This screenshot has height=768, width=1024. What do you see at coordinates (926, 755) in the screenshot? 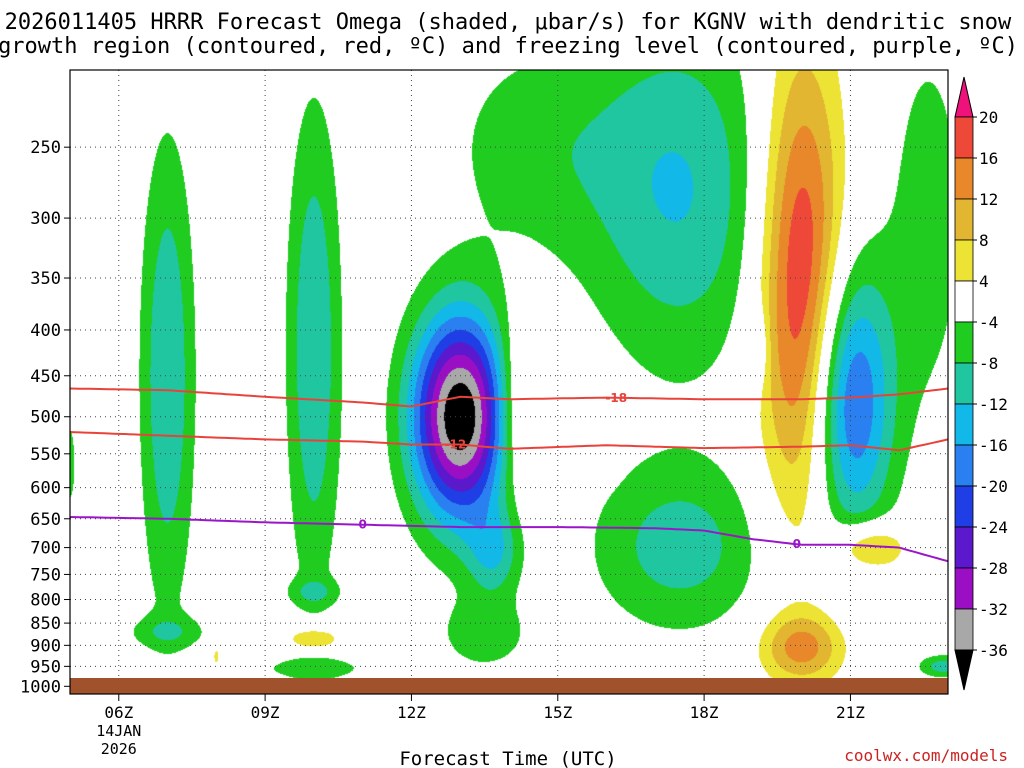
I see `credit-text: coolwx.com/models` at bounding box center [926, 755].